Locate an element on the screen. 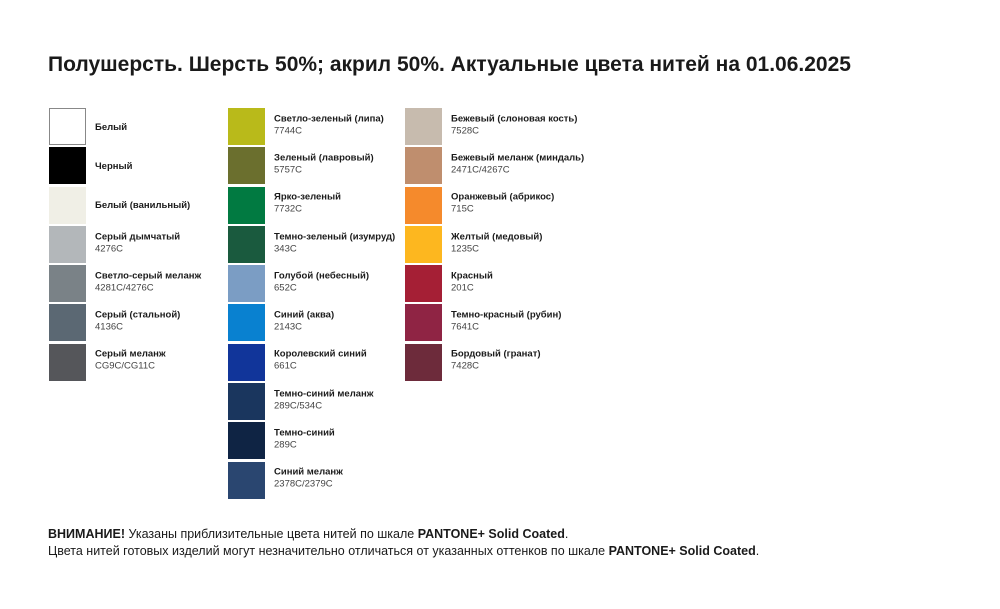  color-label: Белый is located at coordinates (111, 128).